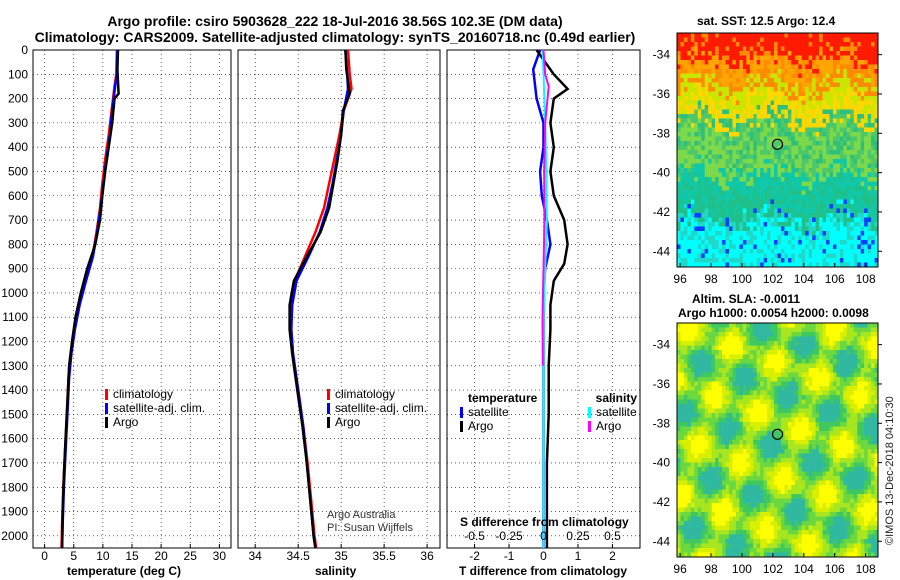 The image size is (900, 580). I want to click on difference-series-s-satellite, so click(544, 298).